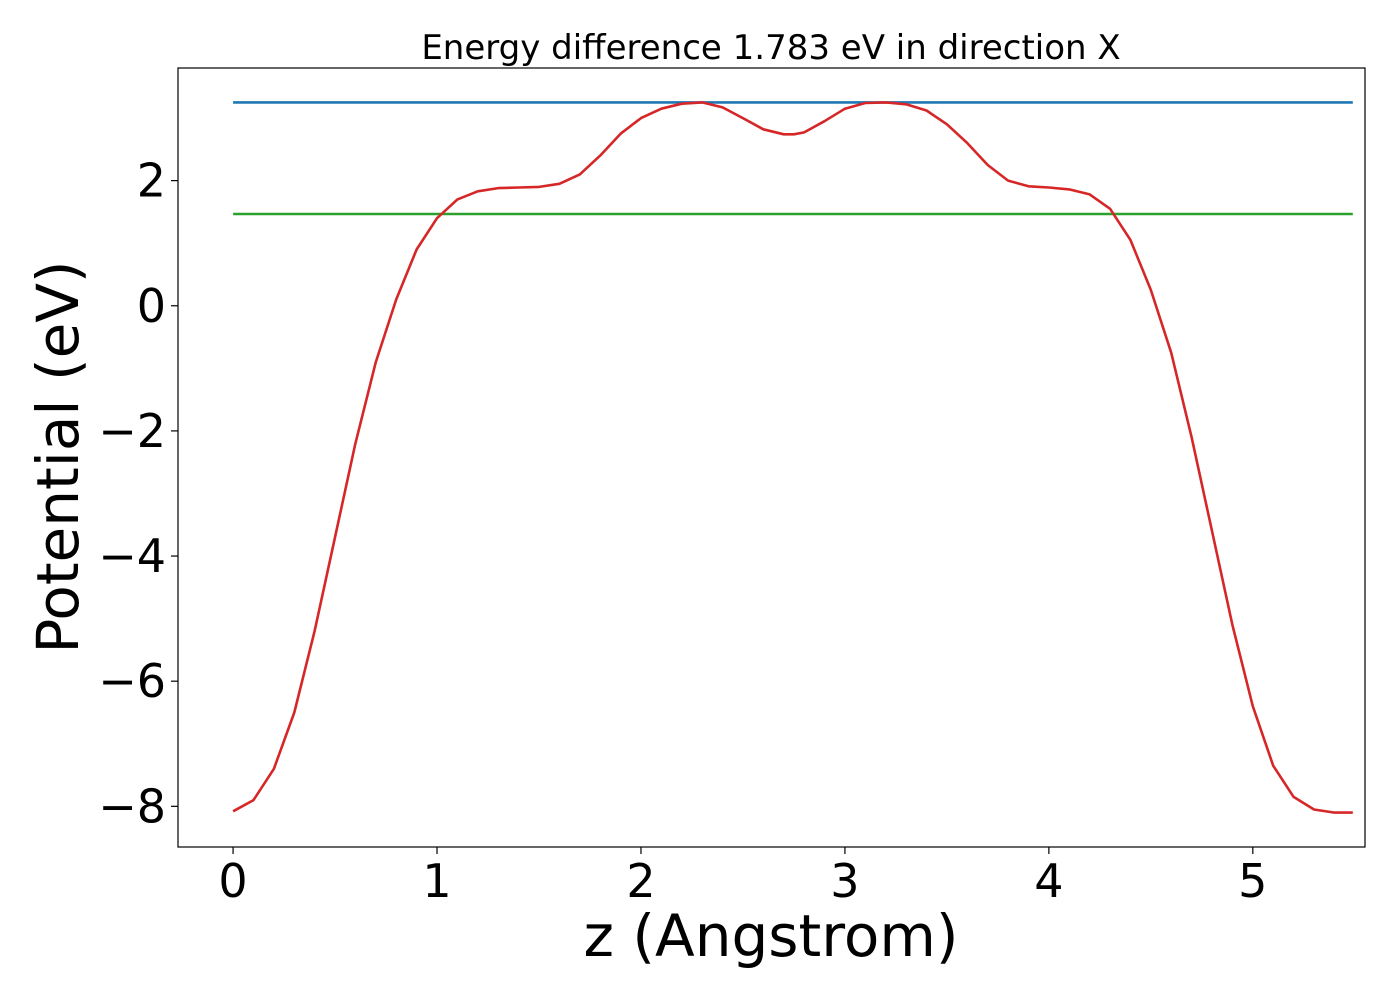 This screenshot has height=1000, width=1400. I want to click on x-axis-ticks: 0 1 2 3 4 5, so click(742, 877).